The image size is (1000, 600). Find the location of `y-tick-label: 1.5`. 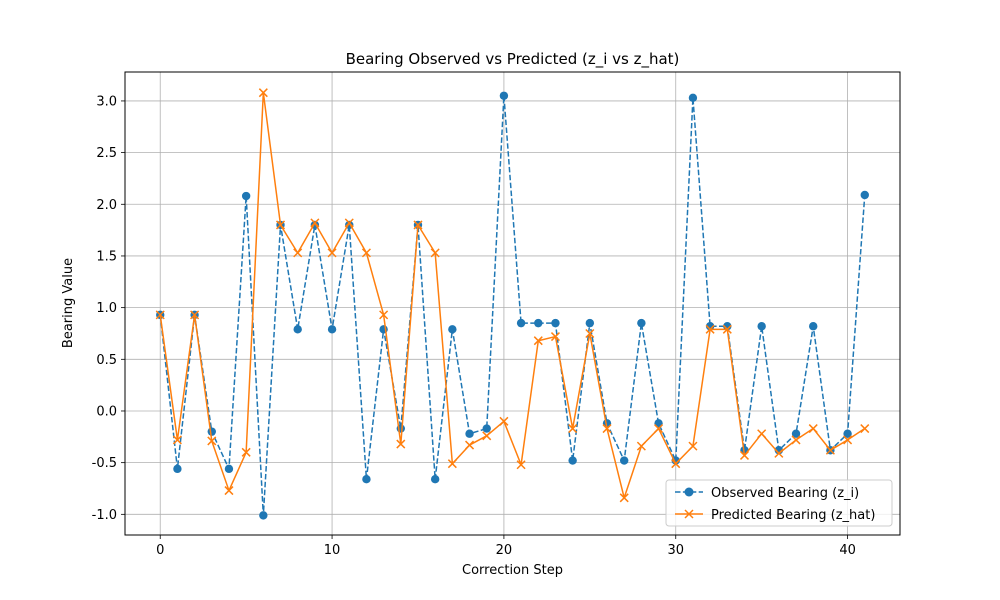

y-tick-label: 1.5 is located at coordinates (106, 256).